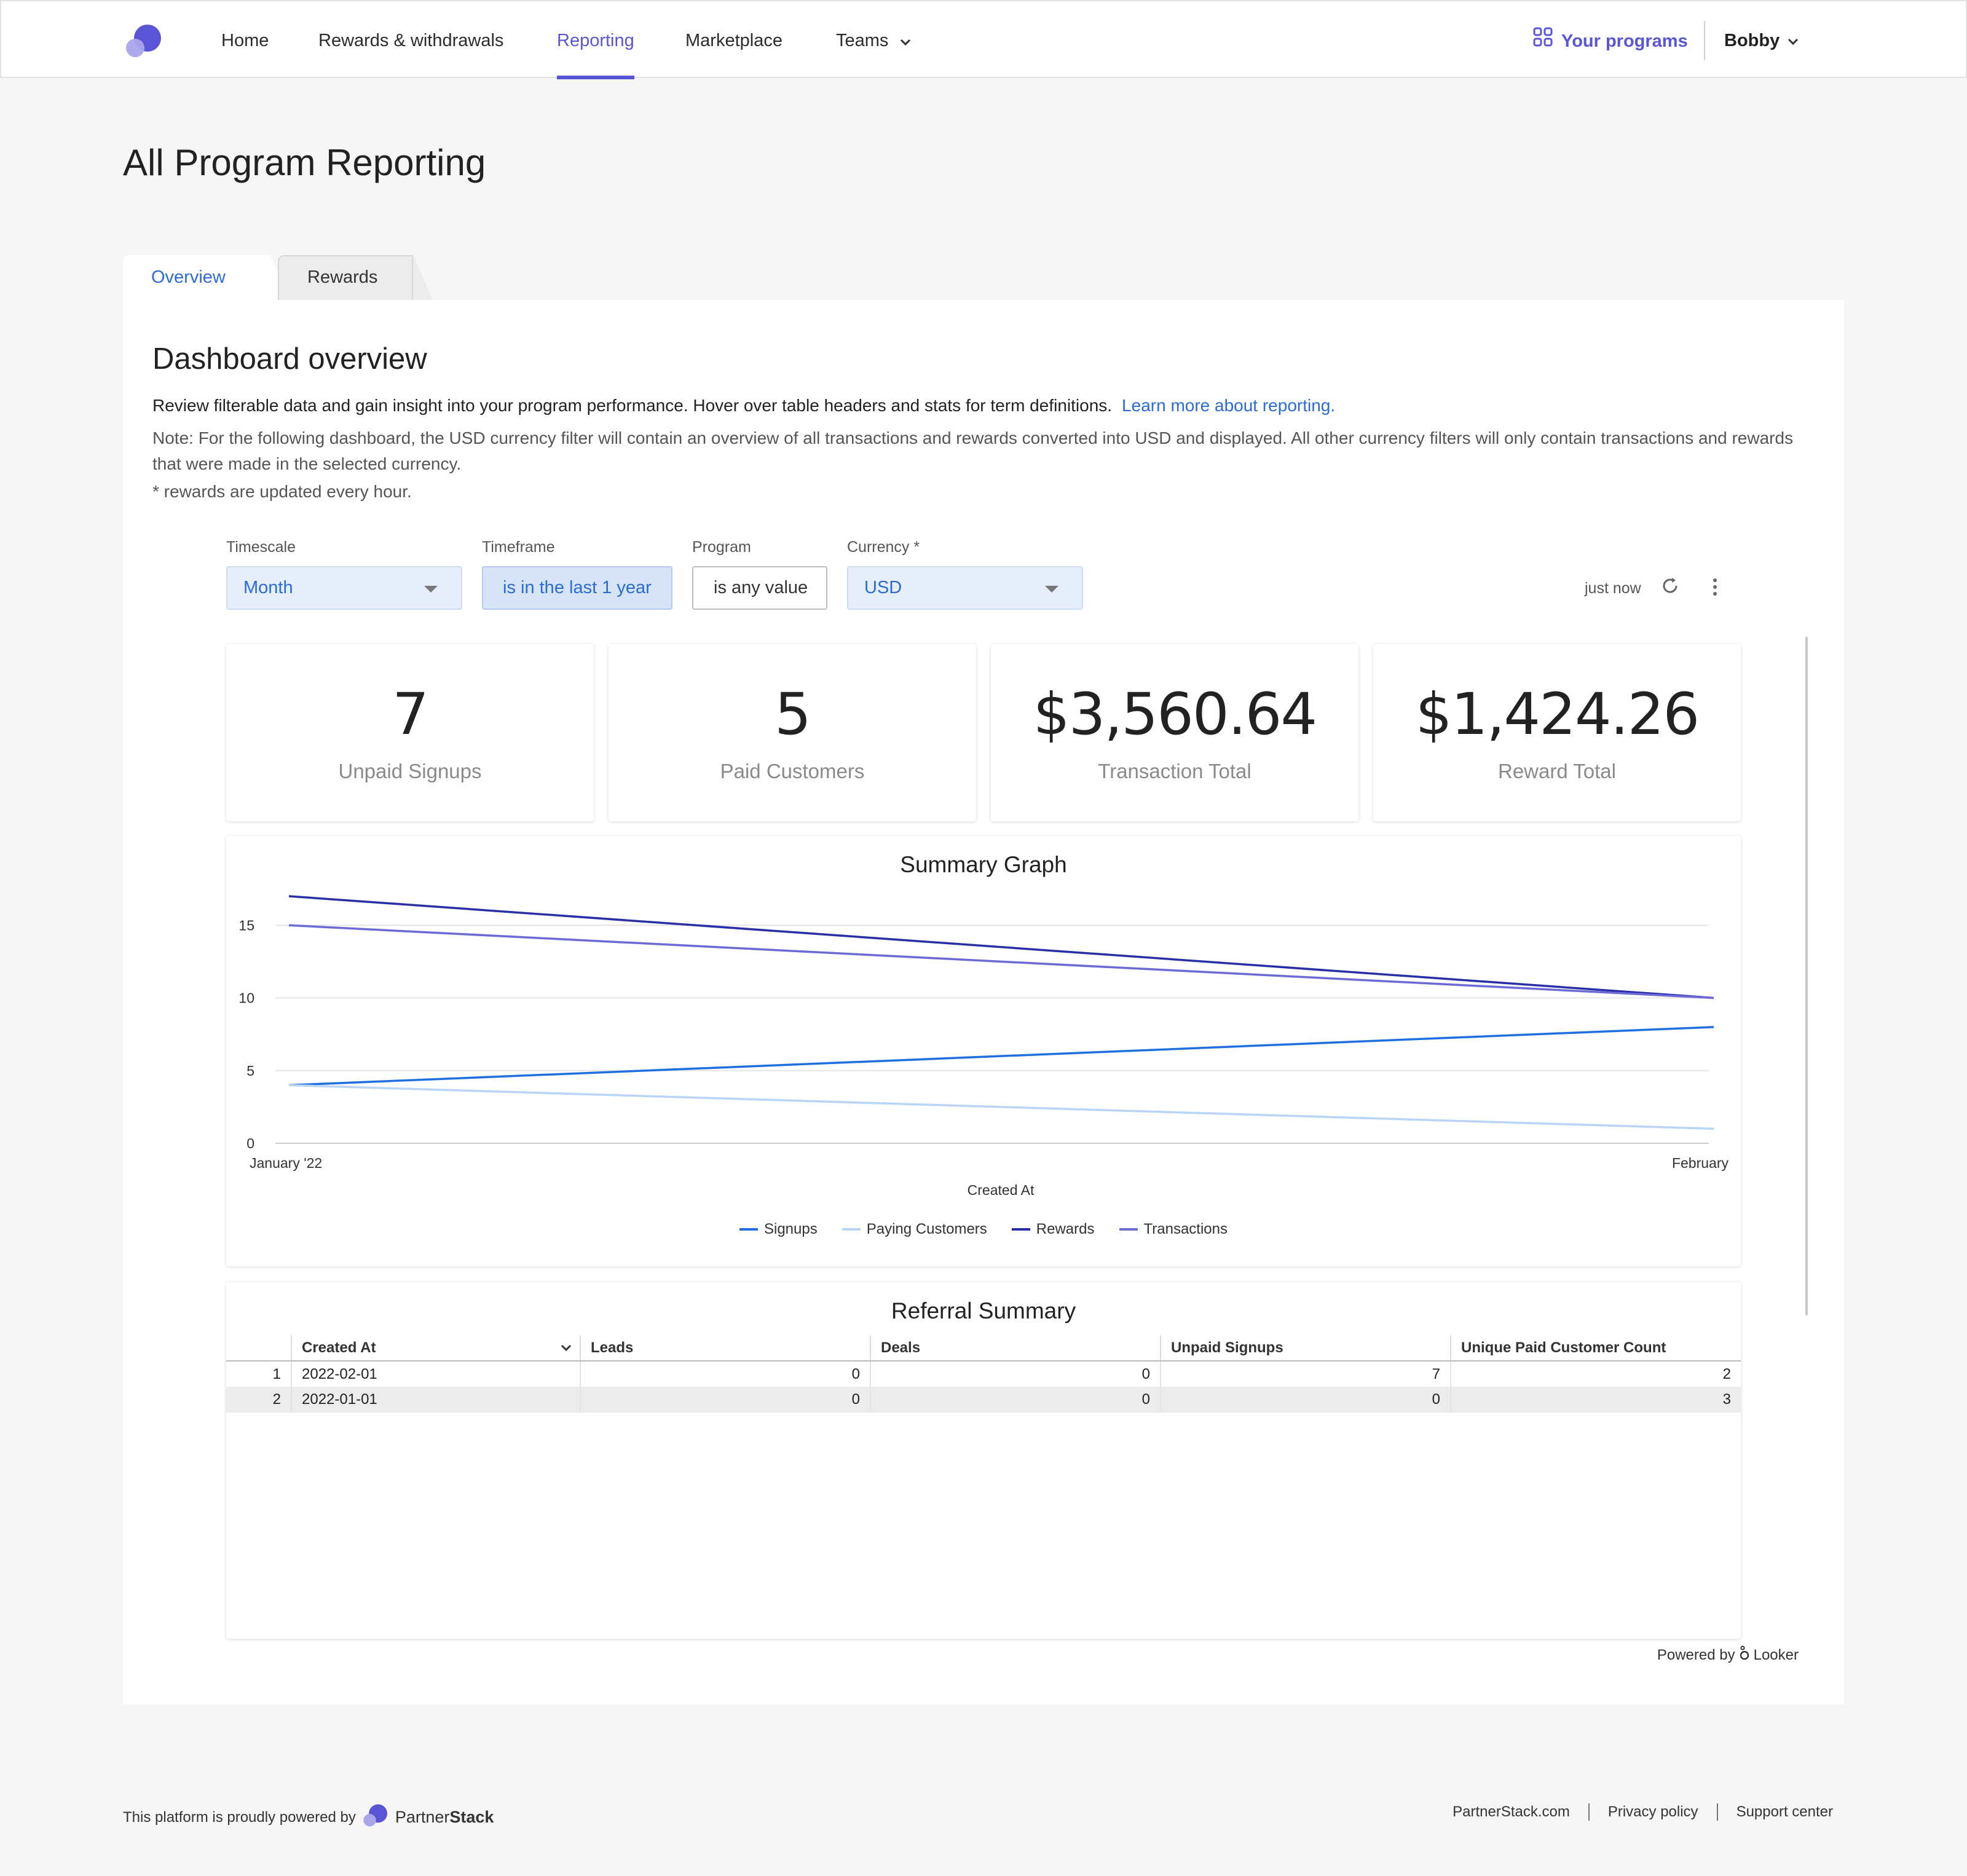 The image size is (1967, 1876). What do you see at coordinates (436, 1348) in the screenshot?
I see `col-header-created-at: Created At` at bounding box center [436, 1348].